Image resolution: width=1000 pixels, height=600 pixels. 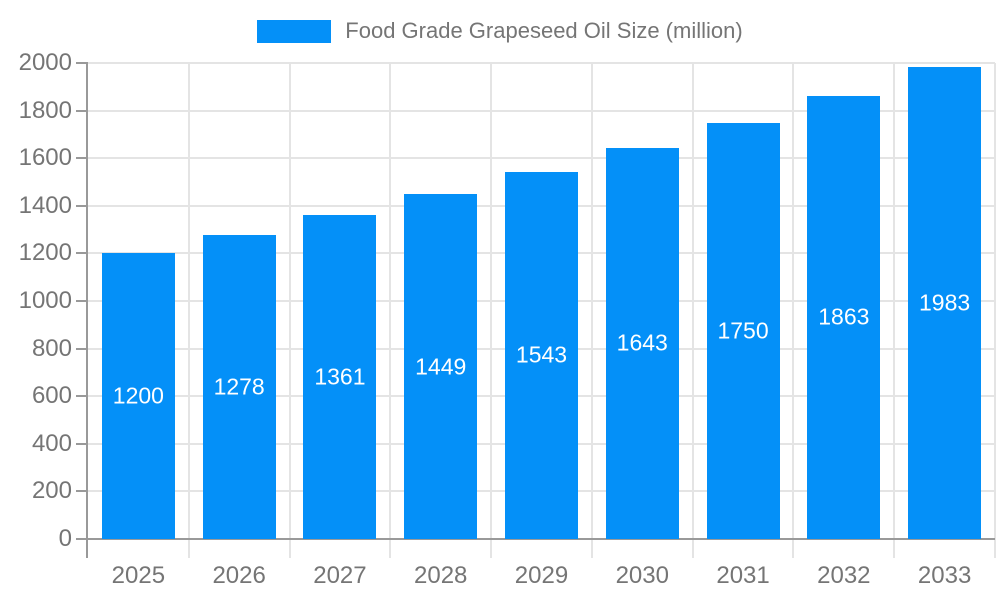 I want to click on y-tick-label: 1800, so click(x=45, y=110).